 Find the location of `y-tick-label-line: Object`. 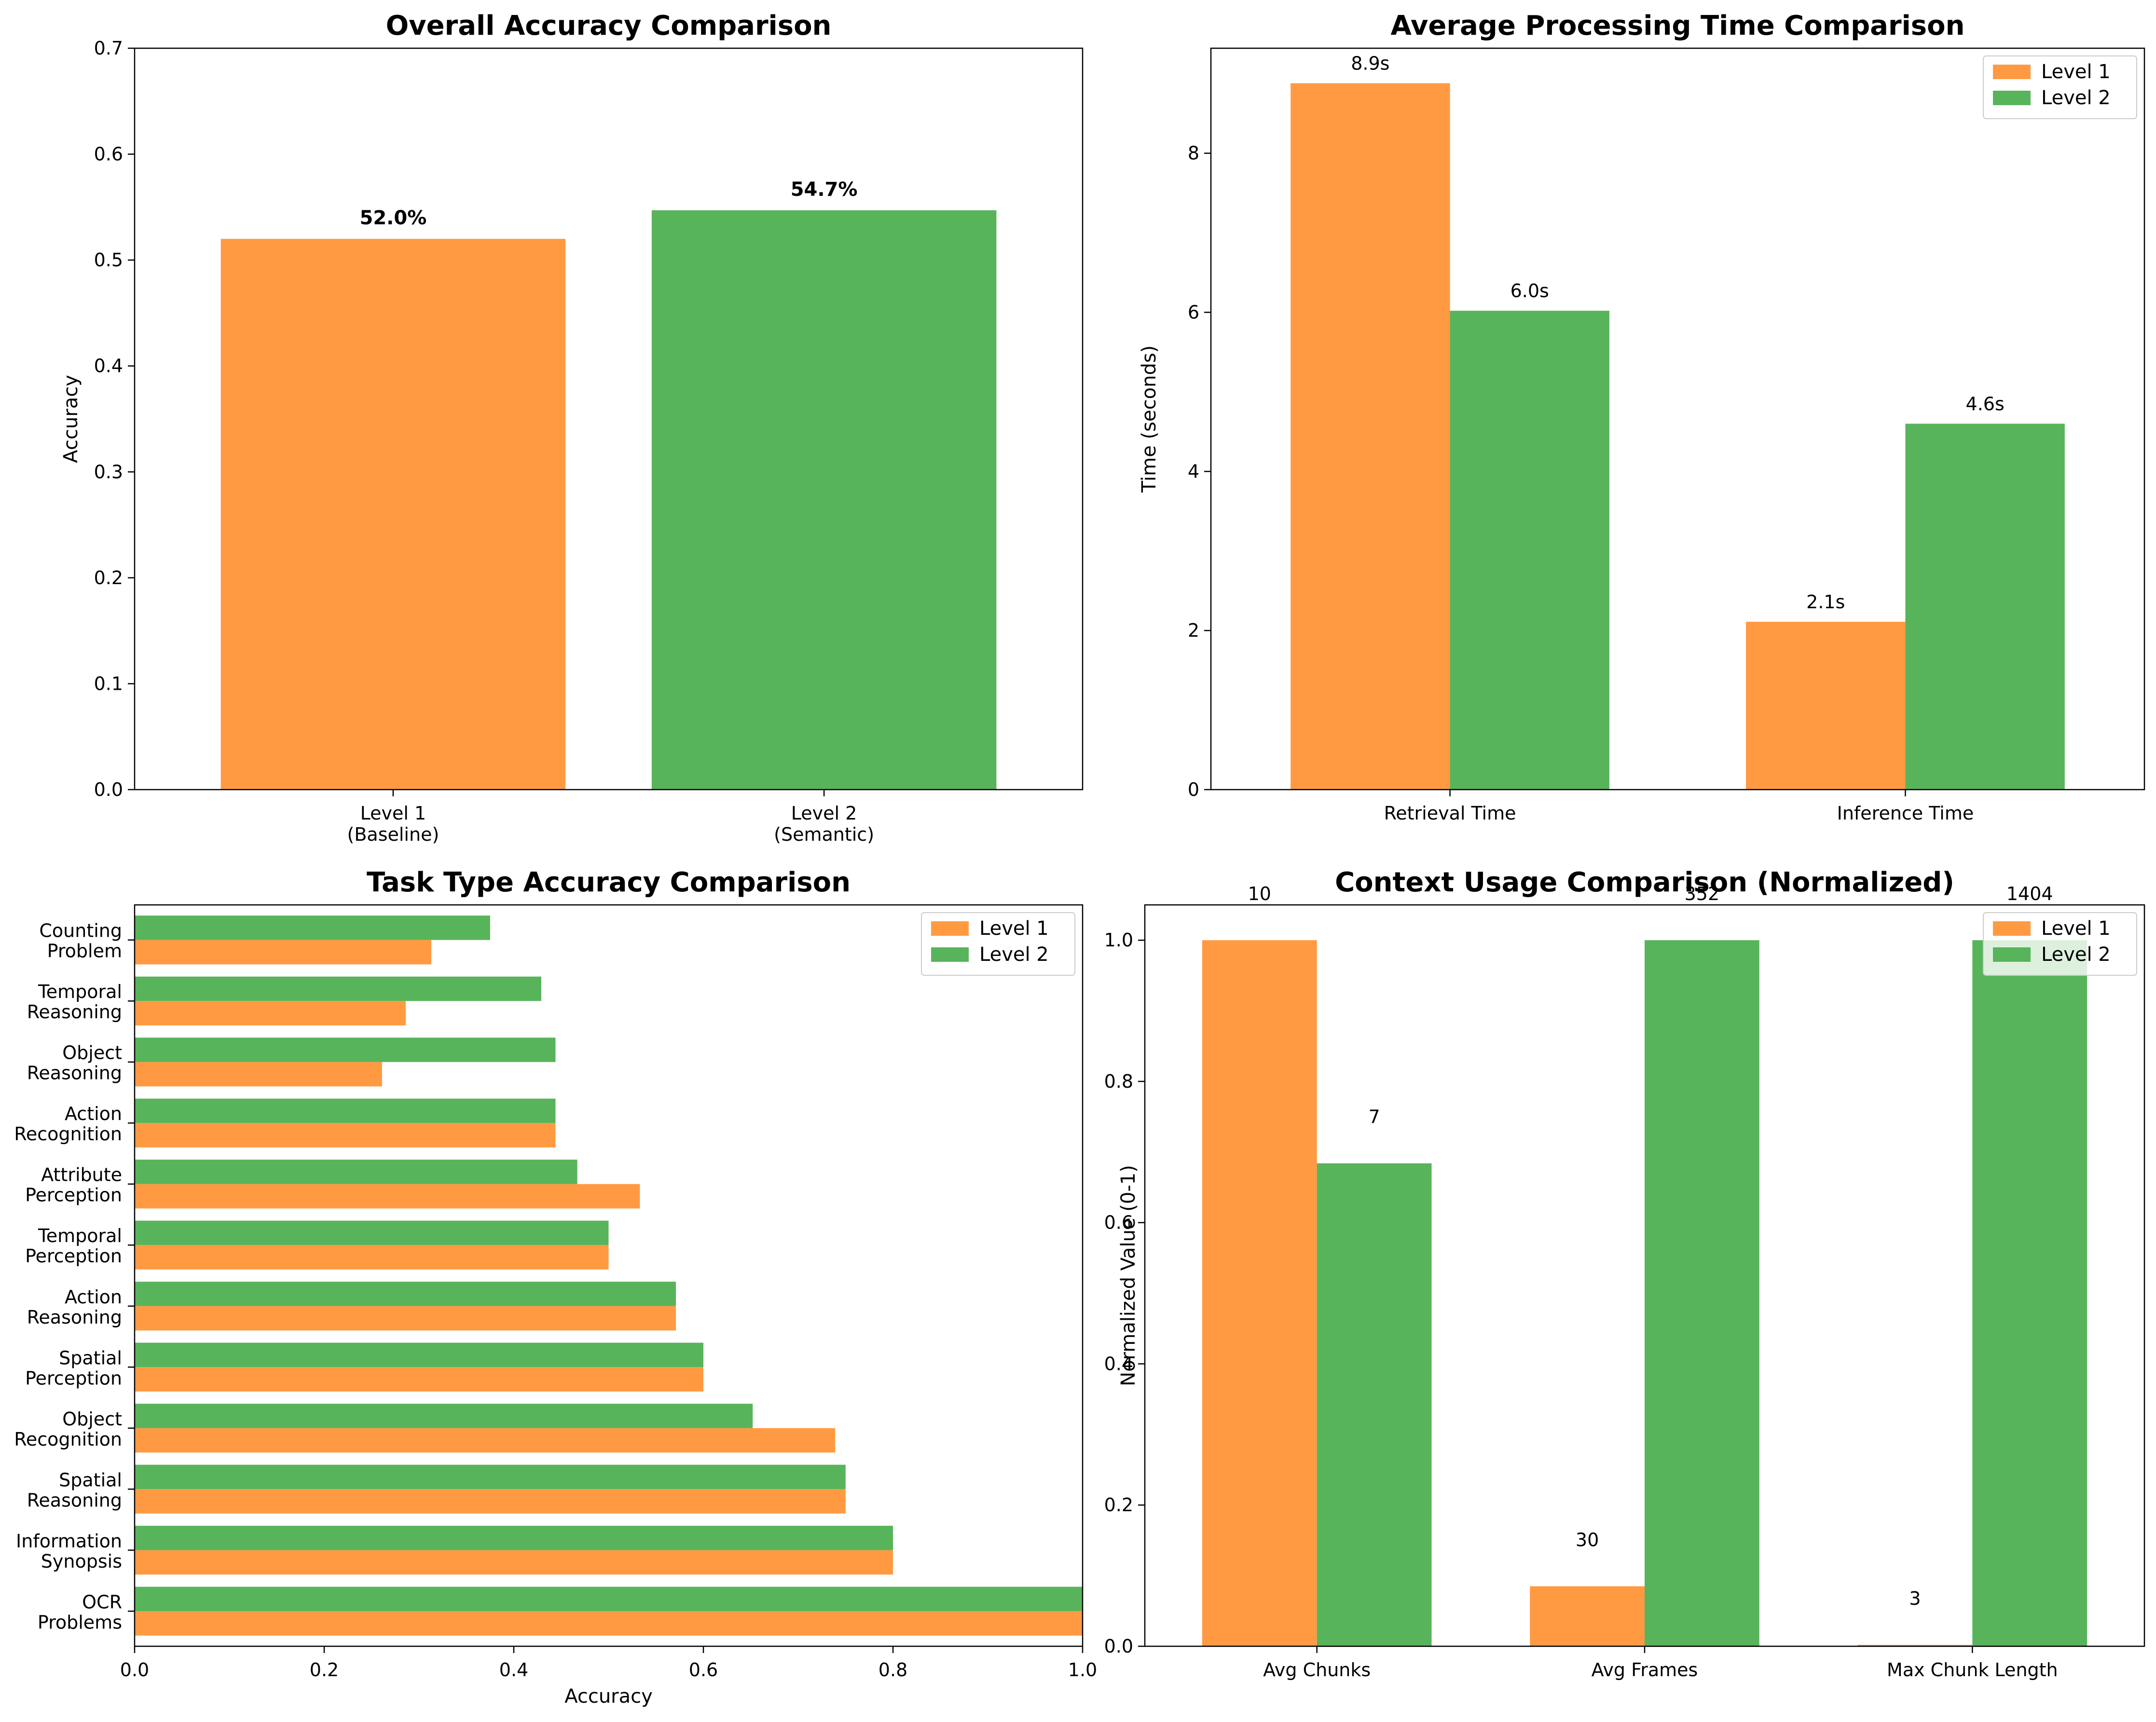

y-tick-label-line: Object is located at coordinates (92, 1419).